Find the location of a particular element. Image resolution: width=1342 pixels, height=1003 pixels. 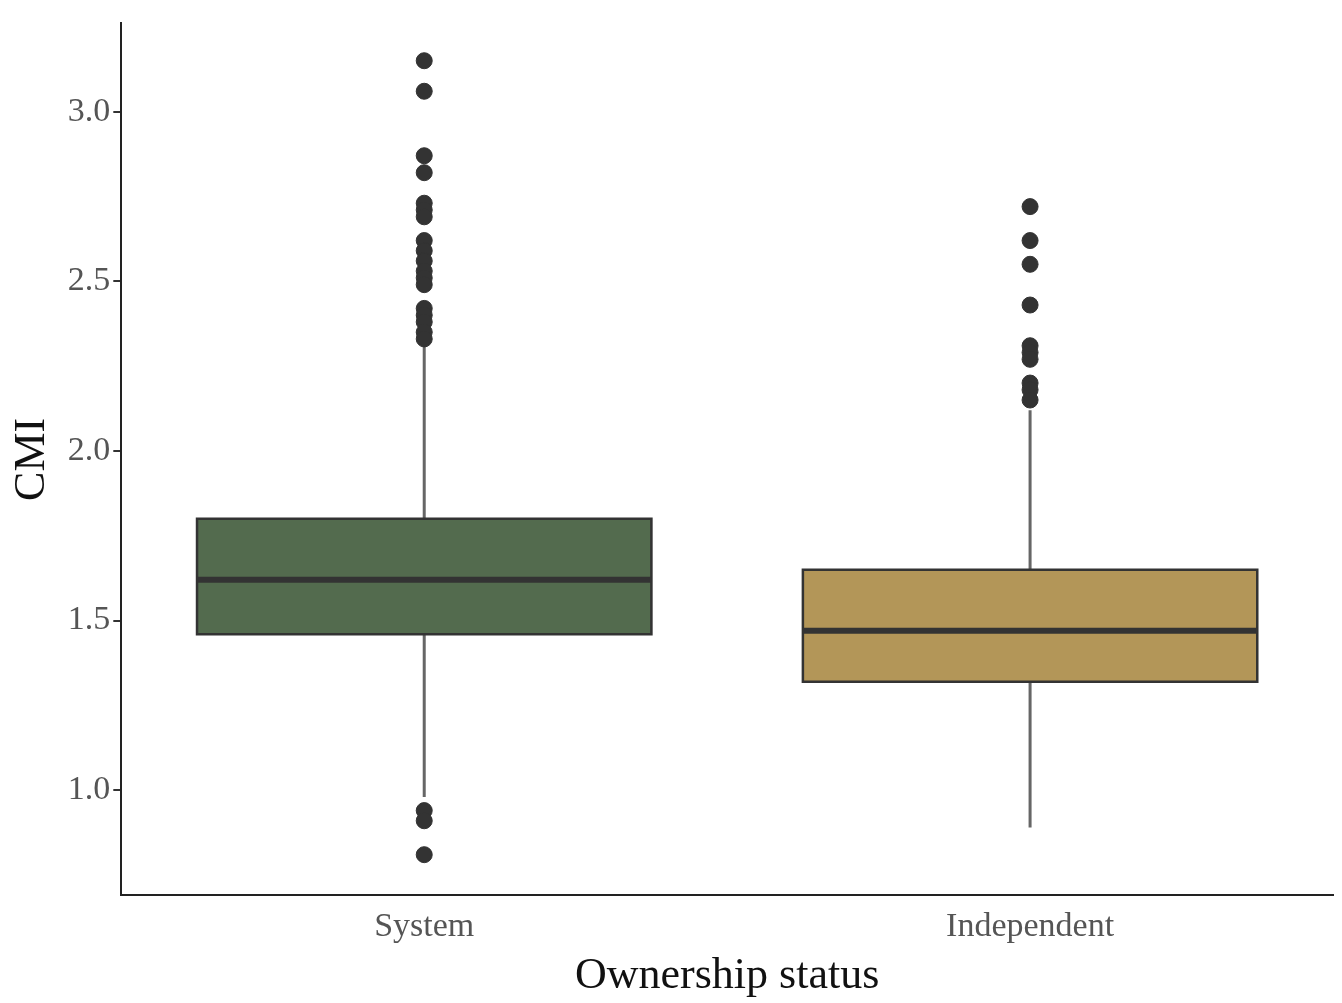

x-tick-label: System is located at coordinates (424, 924).